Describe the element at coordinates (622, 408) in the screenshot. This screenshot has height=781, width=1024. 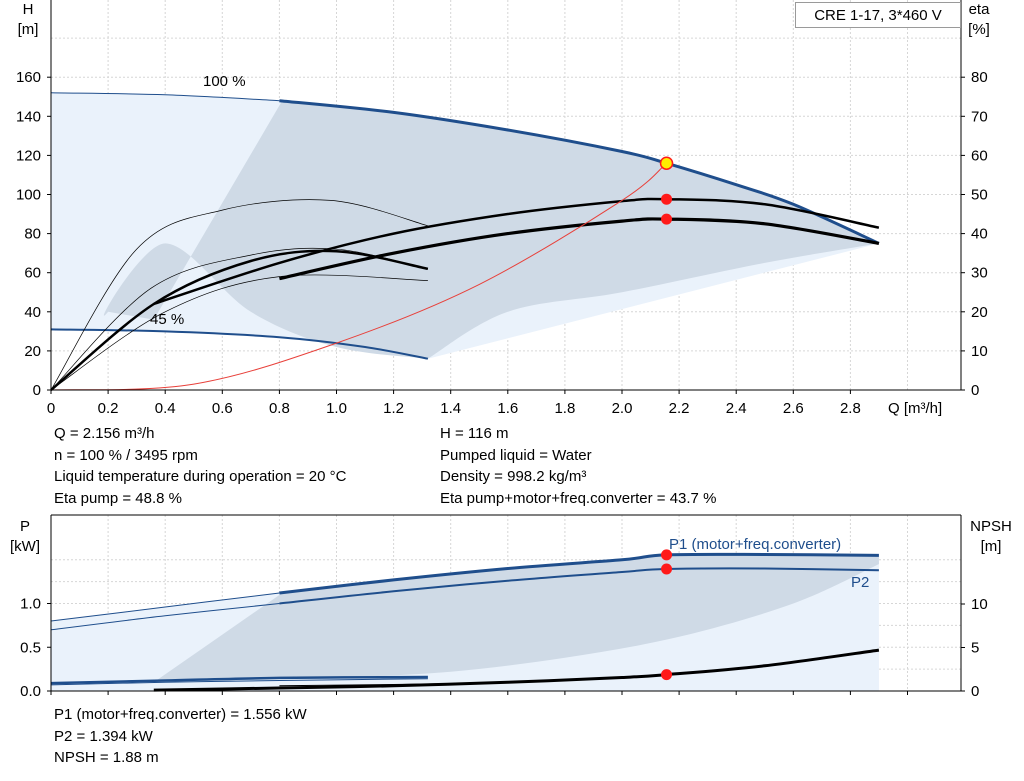
I see `x-tick-label: 2.0` at that location.